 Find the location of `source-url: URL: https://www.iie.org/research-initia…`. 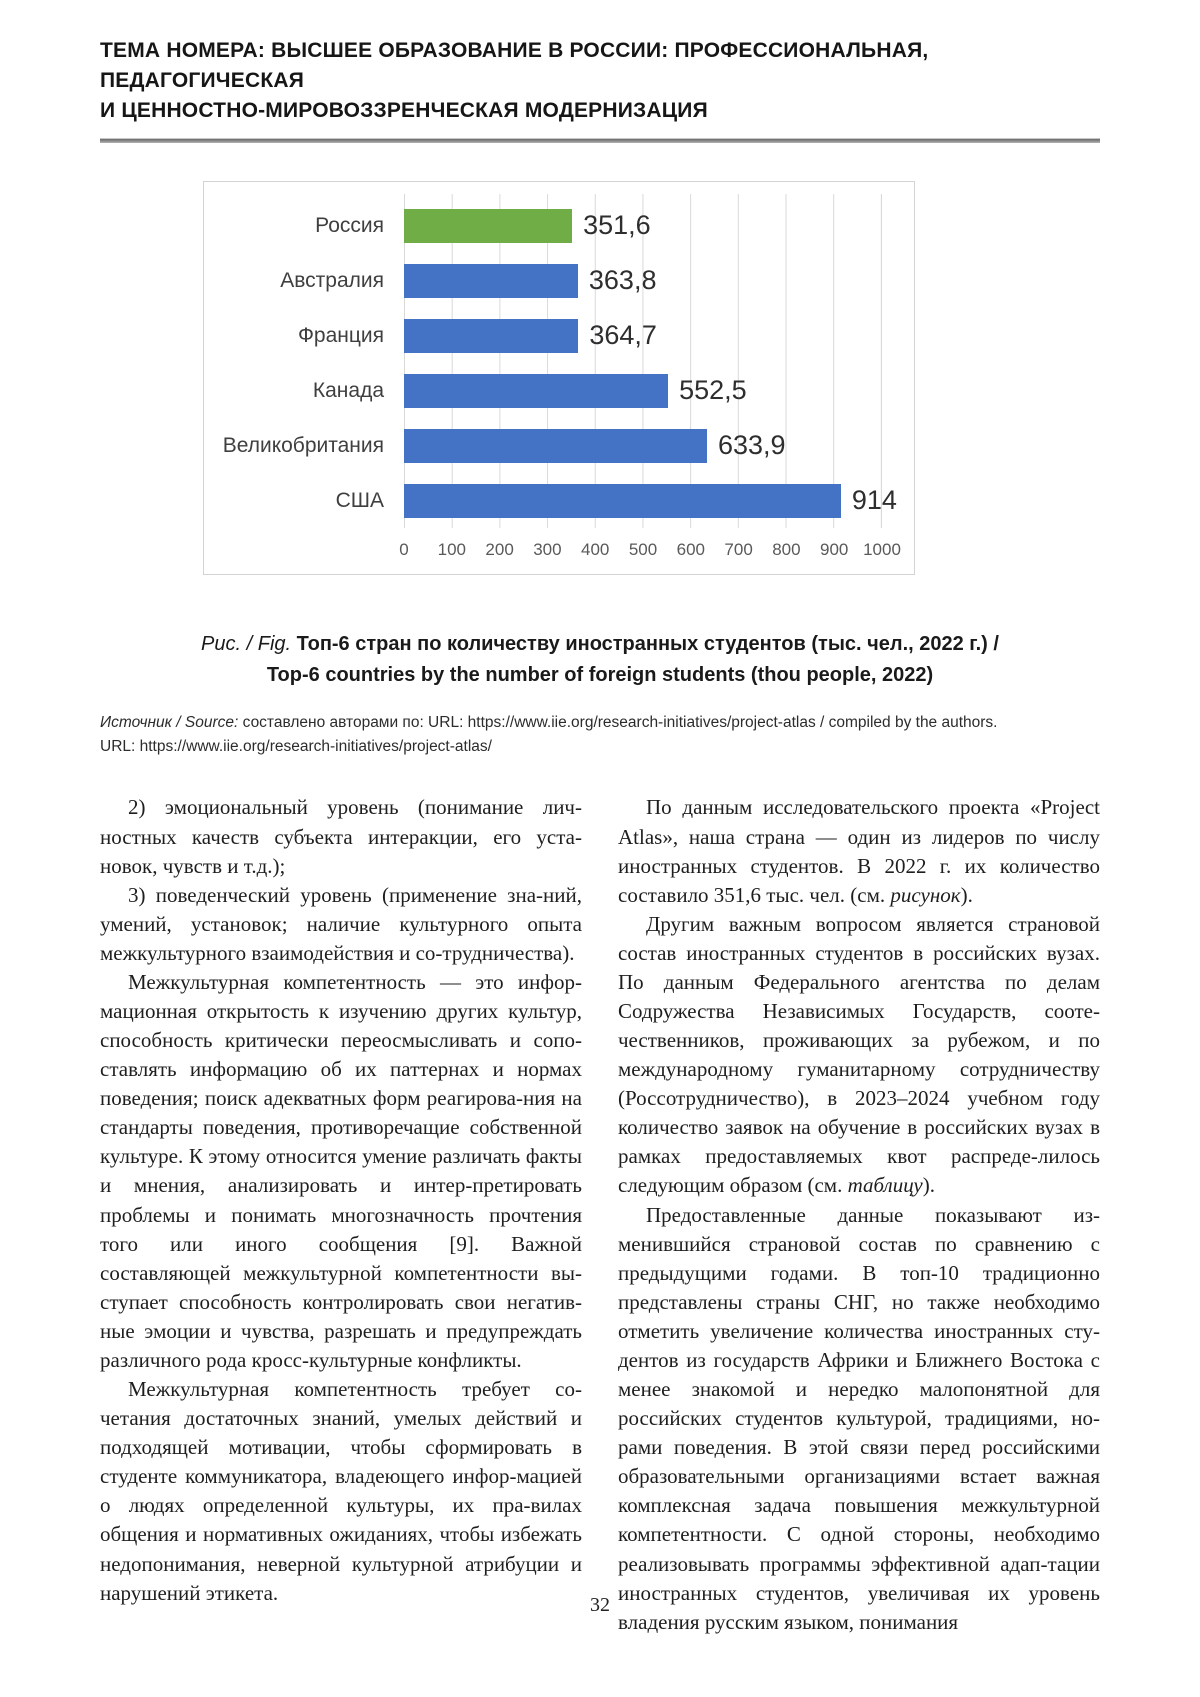

source-url: URL: https://www.iie.org/research-initia… is located at coordinates (296, 747).